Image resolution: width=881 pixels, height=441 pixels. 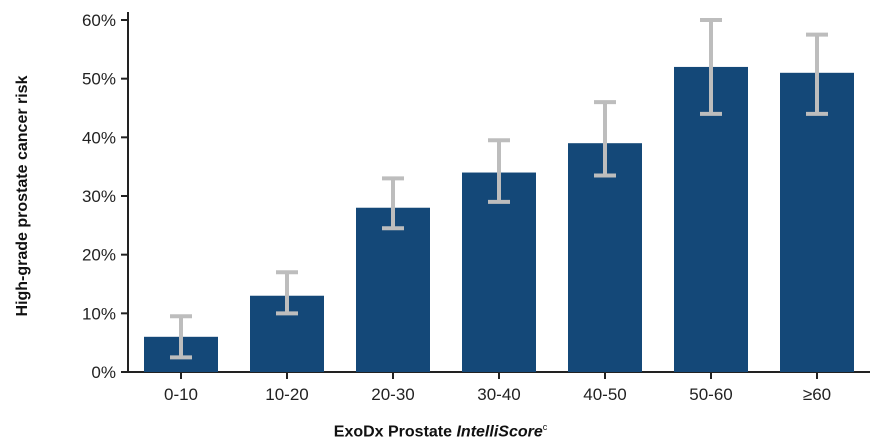 I want to click on y-tick-label: 10%, so click(x=99, y=313).